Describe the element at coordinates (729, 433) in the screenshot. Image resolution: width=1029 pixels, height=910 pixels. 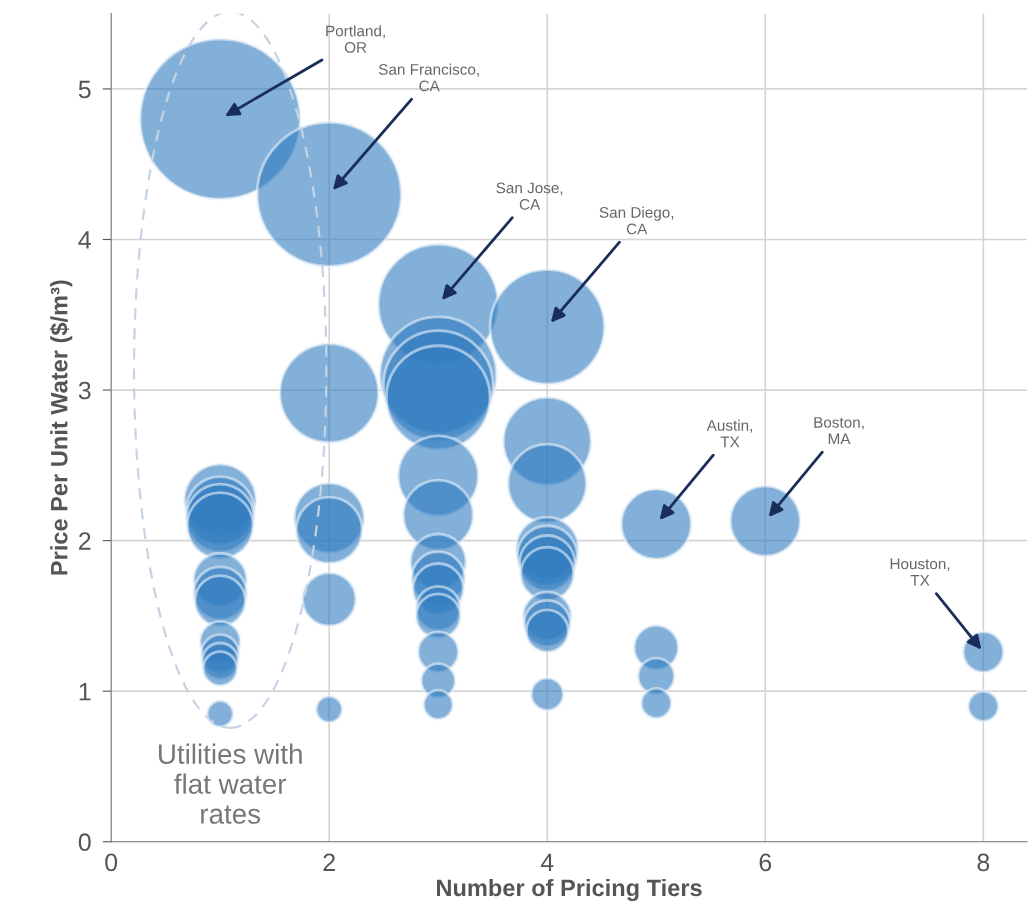
I see `annotation: Austin, TX` at that location.